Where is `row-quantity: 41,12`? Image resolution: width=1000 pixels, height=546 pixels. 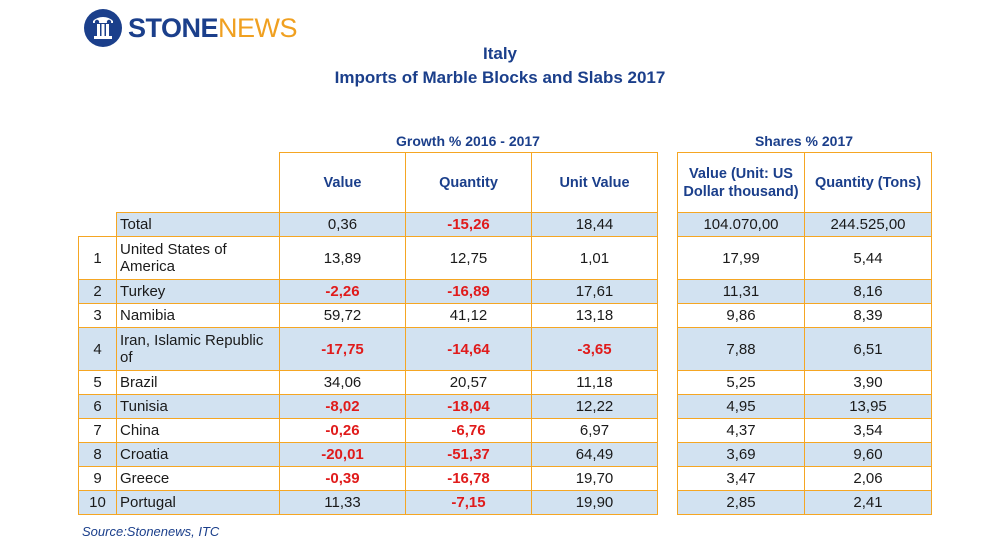
row-quantity: 41,12 is located at coordinates (468, 315).